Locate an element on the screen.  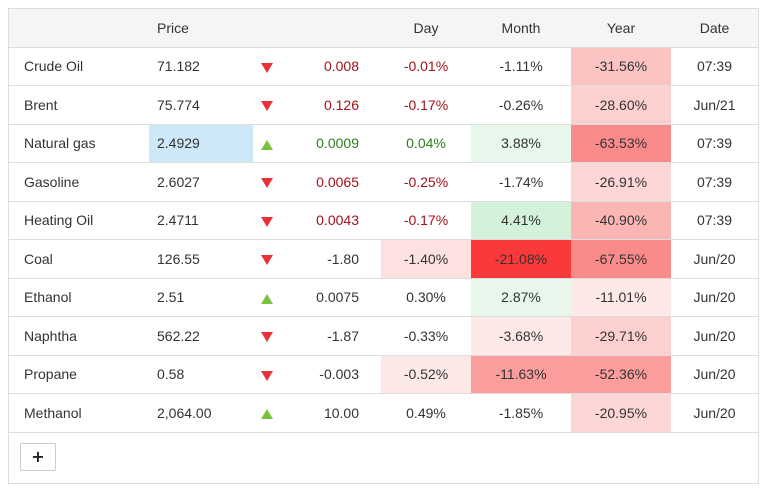
day-change-cell: -0.25% is located at coordinates (426, 182).